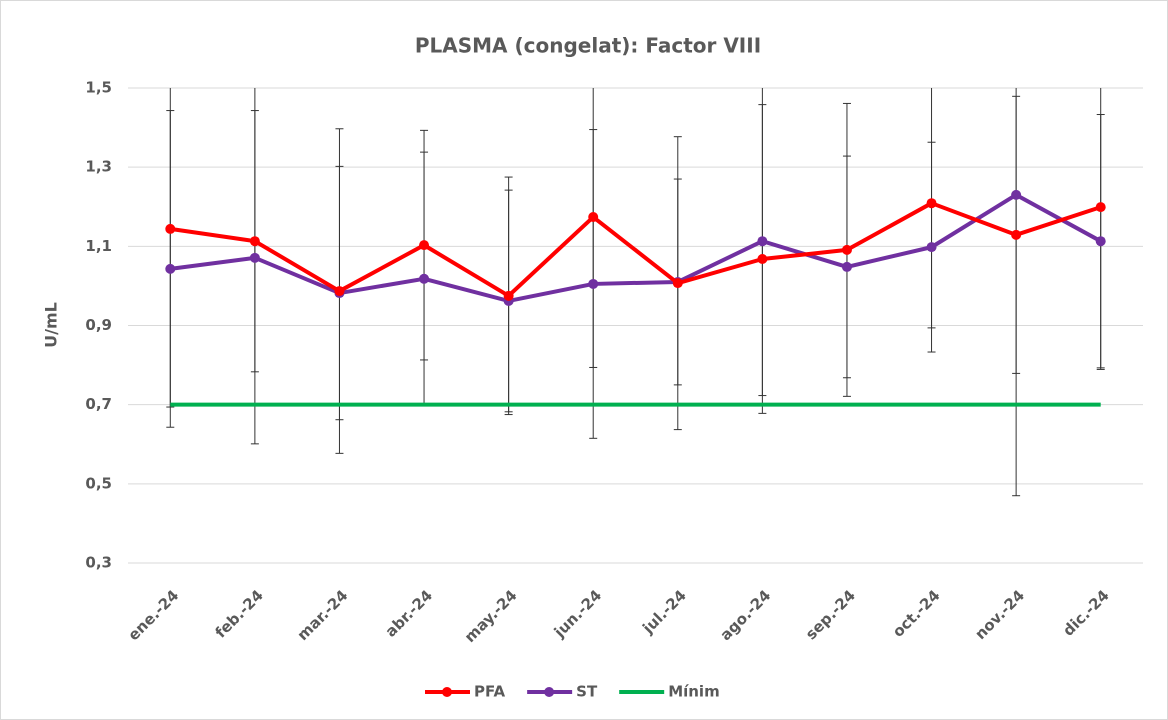 This screenshot has height=720, width=1168. I want to click on y-tick-label: 0,7, so click(98, 404).